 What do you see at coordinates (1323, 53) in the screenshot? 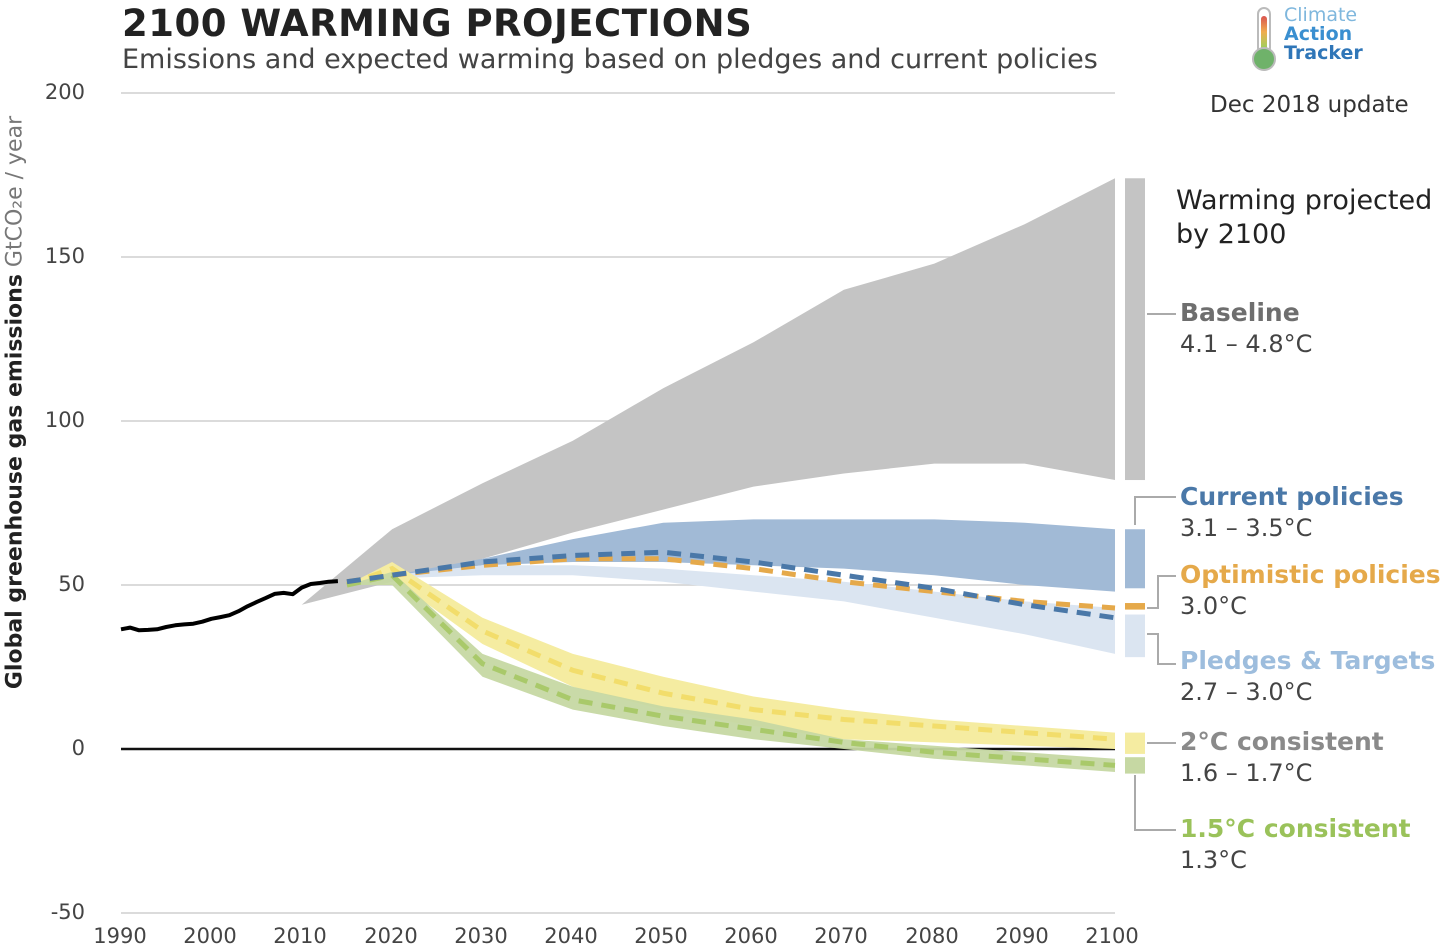
I see `logo-word-tracker: Tracker` at bounding box center [1323, 53].